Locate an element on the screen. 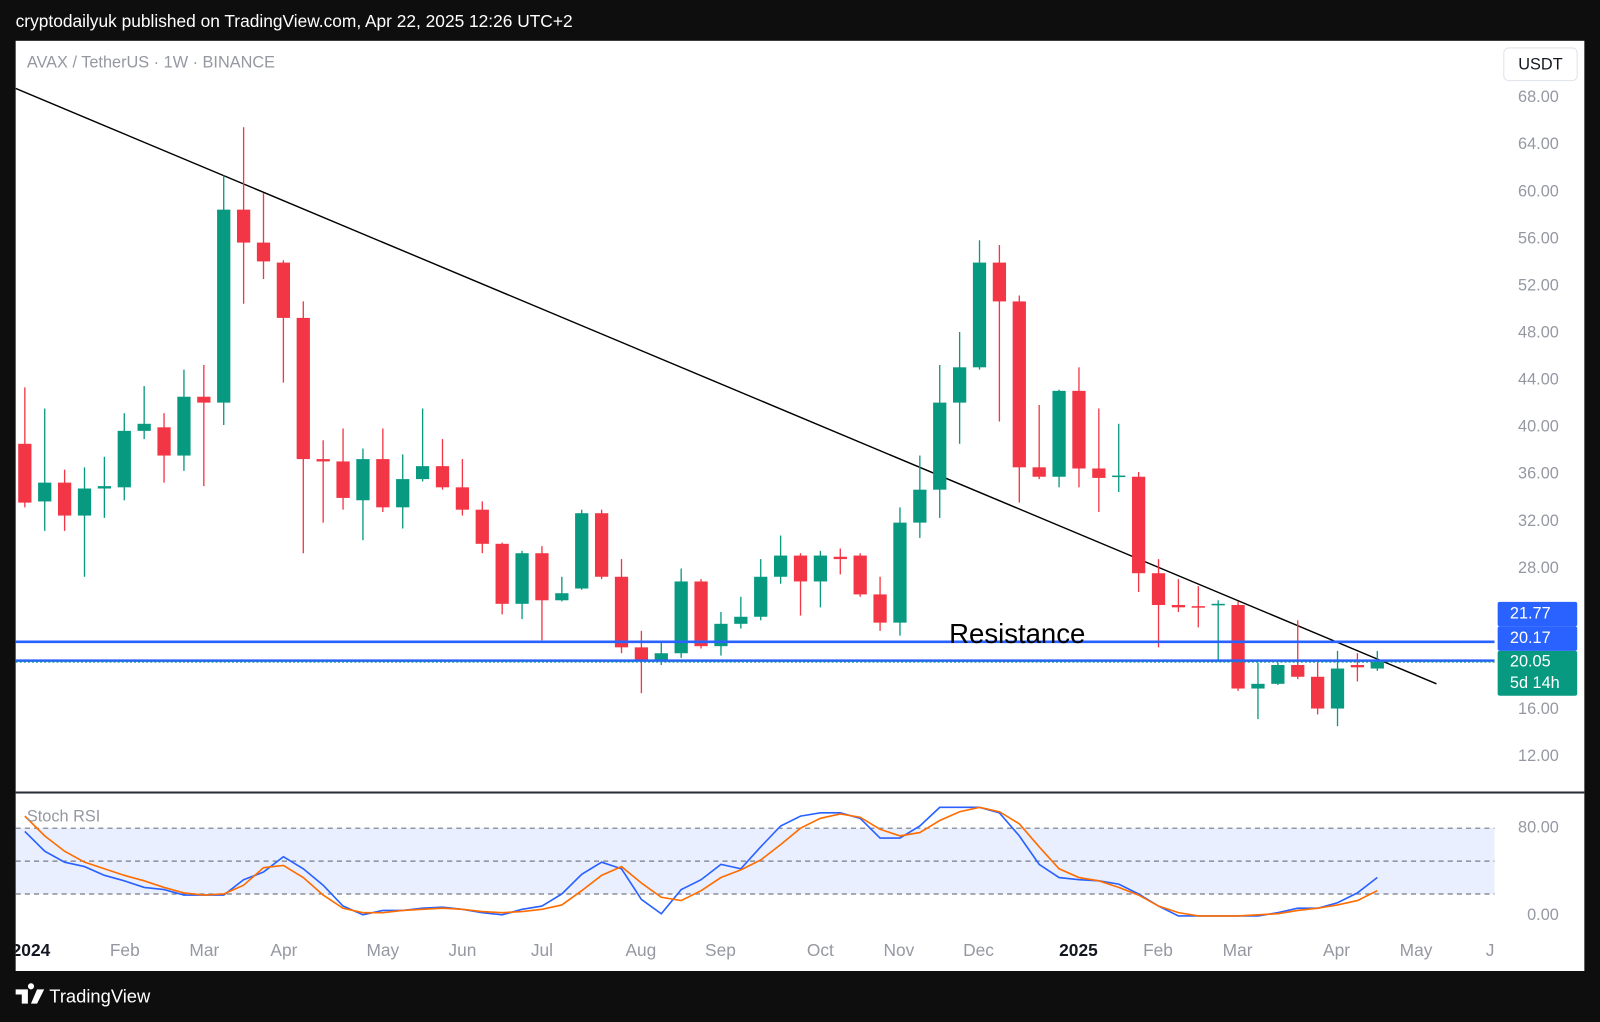 The width and height of the screenshot is (1600, 1022). stoch-line is located at coordinates (701, 861).